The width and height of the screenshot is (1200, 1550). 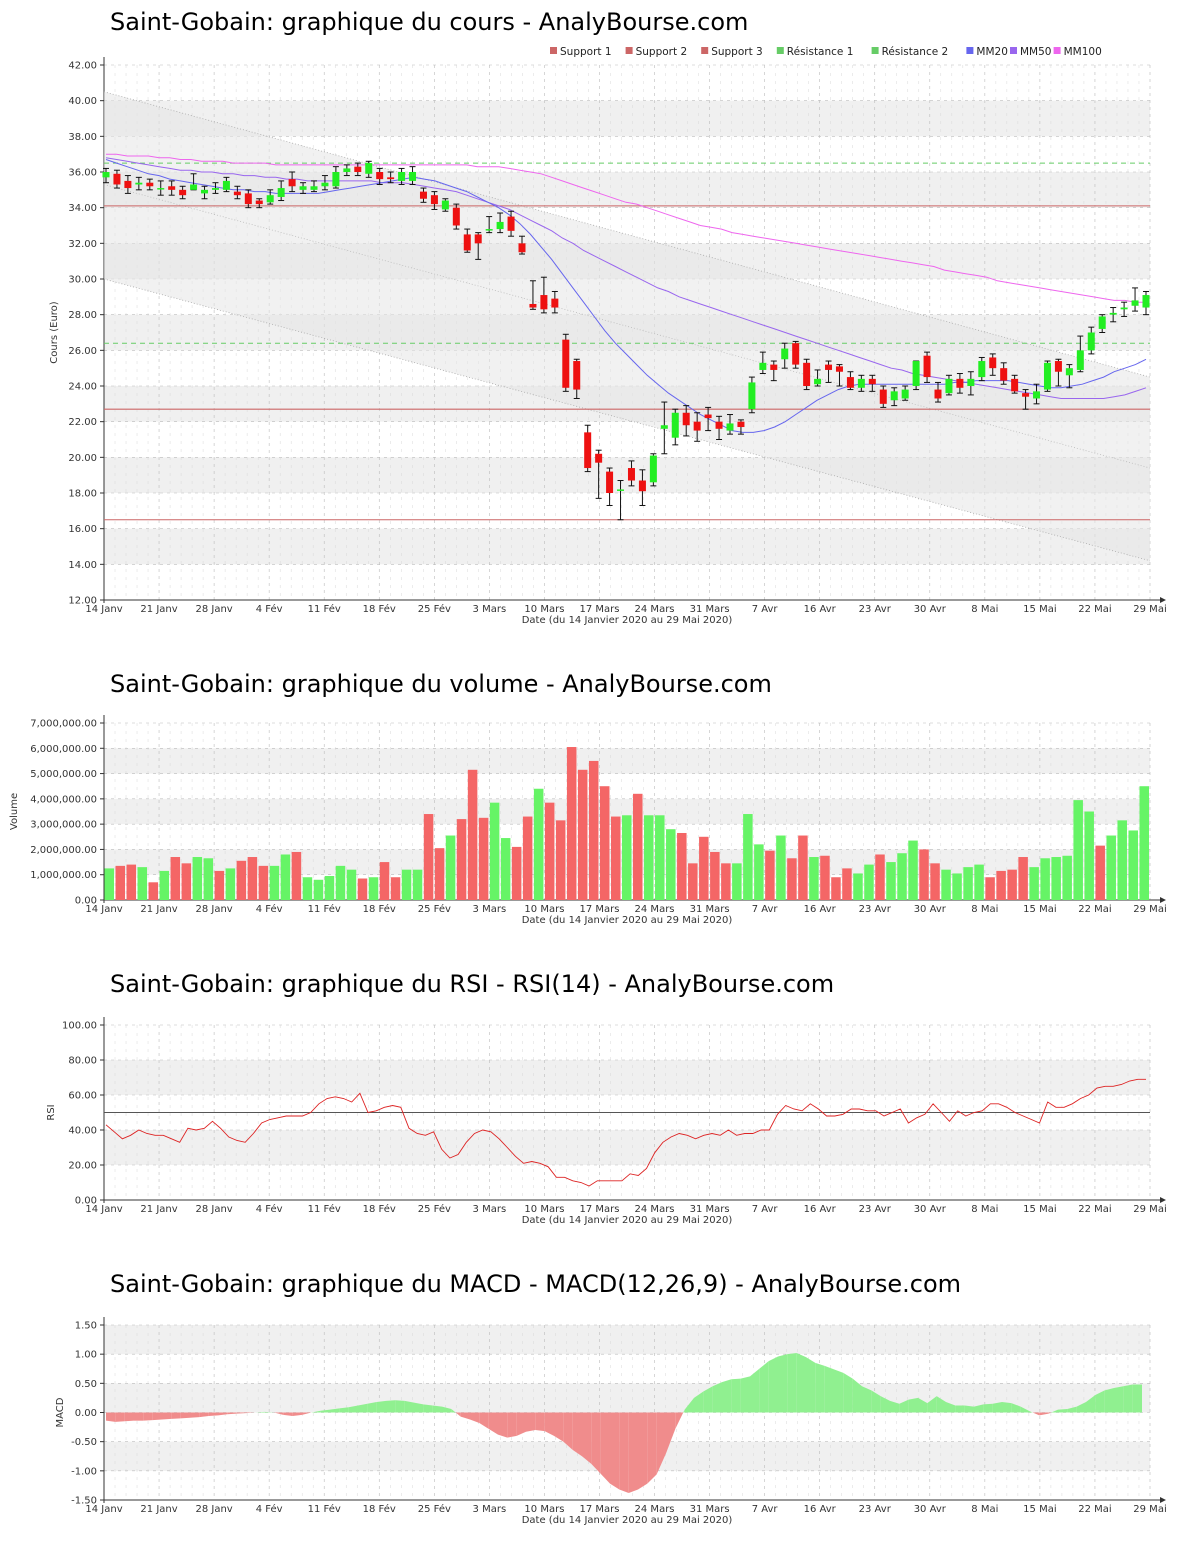 What do you see at coordinates (84, 1442) in the screenshot?
I see `y-tick-label: -0.50` at bounding box center [84, 1442].